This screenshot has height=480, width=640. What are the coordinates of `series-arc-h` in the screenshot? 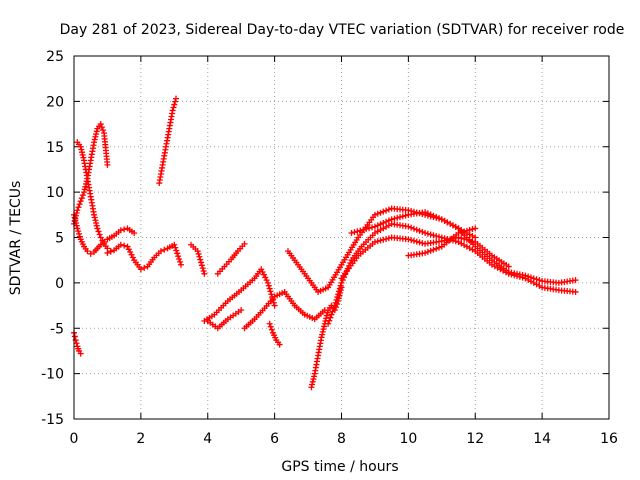 It's located at (239, 295).